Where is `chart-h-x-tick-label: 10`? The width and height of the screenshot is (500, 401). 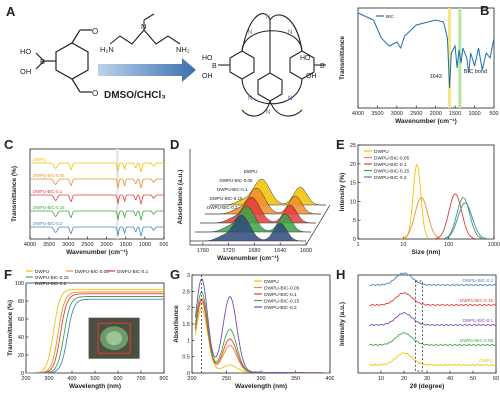
chart-h-x-tick-label: 10 is located at coordinates (381, 379).